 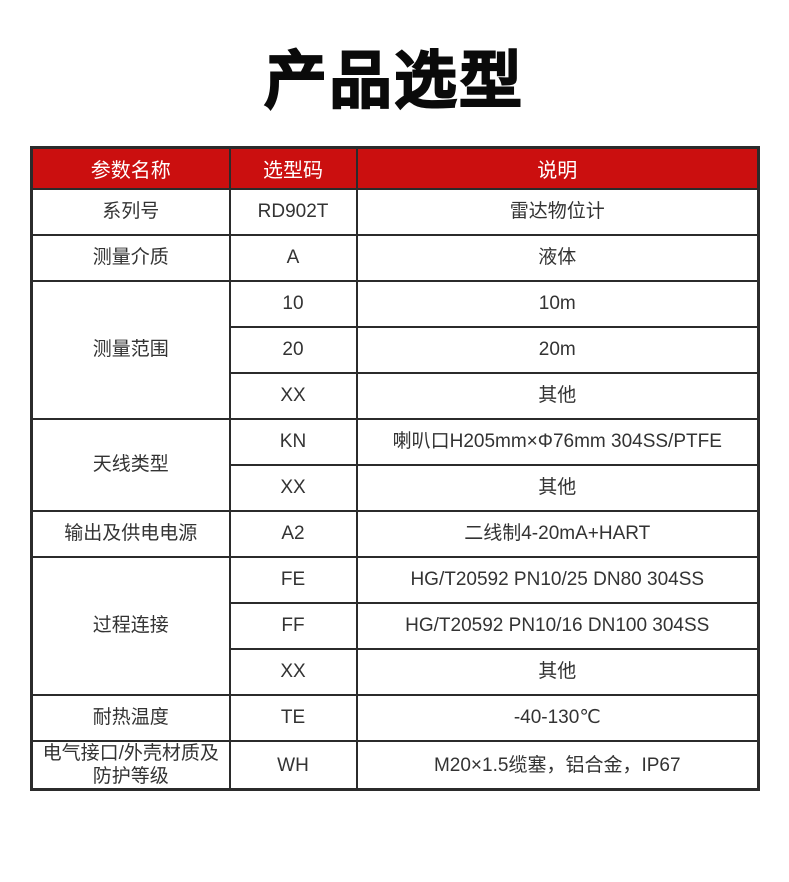 I want to click on parameter-name-cell: 系列号, so click(x=130, y=212).